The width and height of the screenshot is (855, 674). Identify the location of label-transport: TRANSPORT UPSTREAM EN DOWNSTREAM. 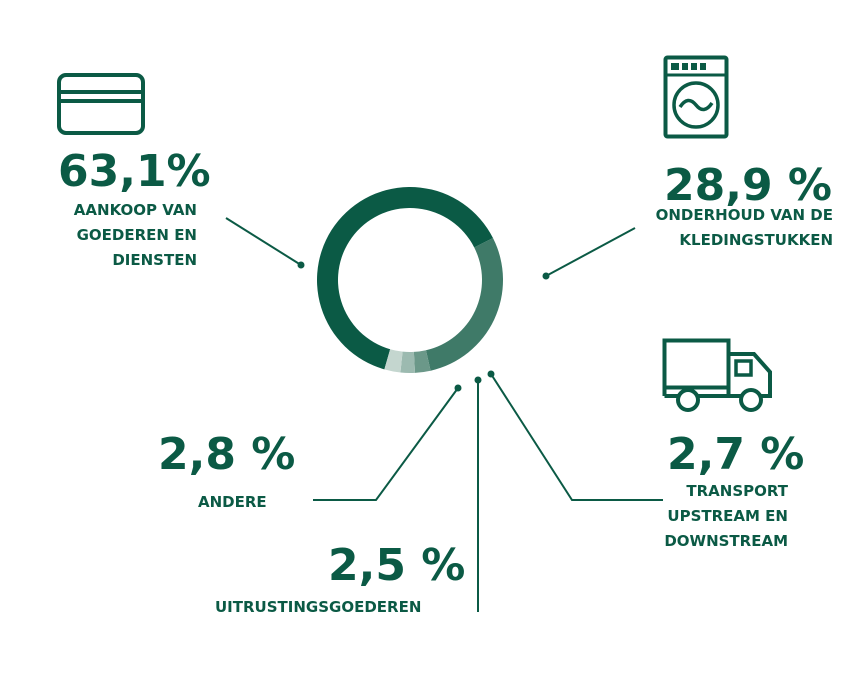
(726, 516).